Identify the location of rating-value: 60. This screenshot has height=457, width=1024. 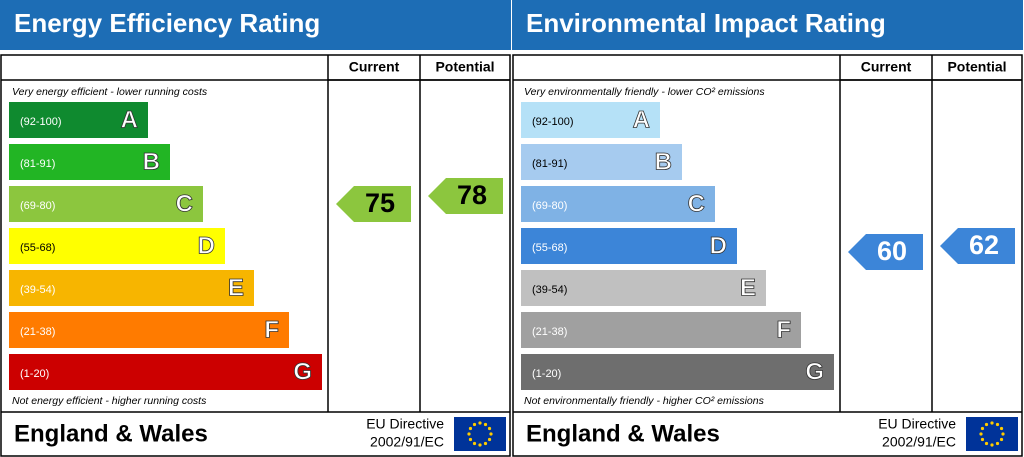
(892, 251).